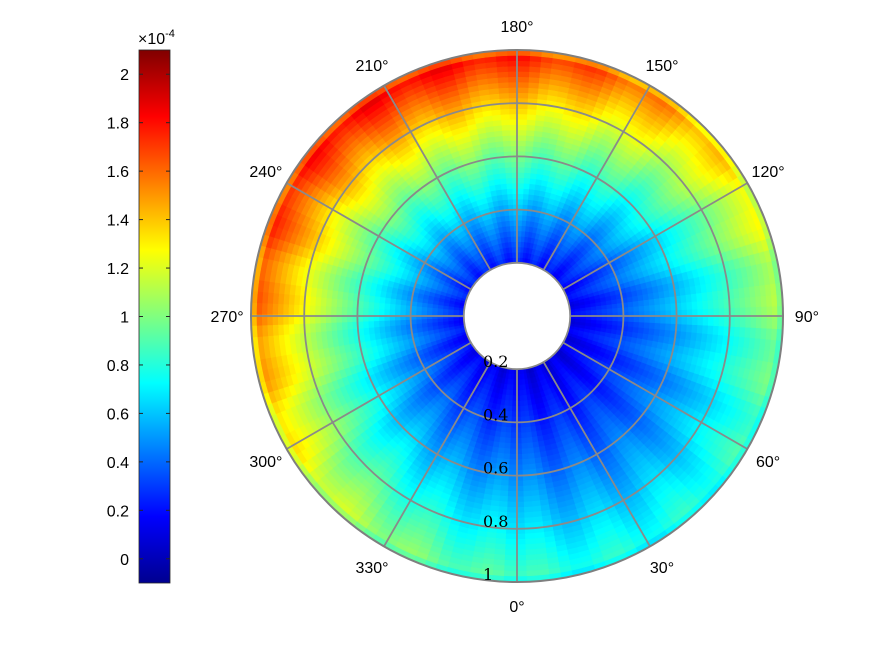 The width and height of the screenshot is (875, 656). What do you see at coordinates (118, 124) in the screenshot?
I see `colorbar-tick-label: 1.8` at bounding box center [118, 124].